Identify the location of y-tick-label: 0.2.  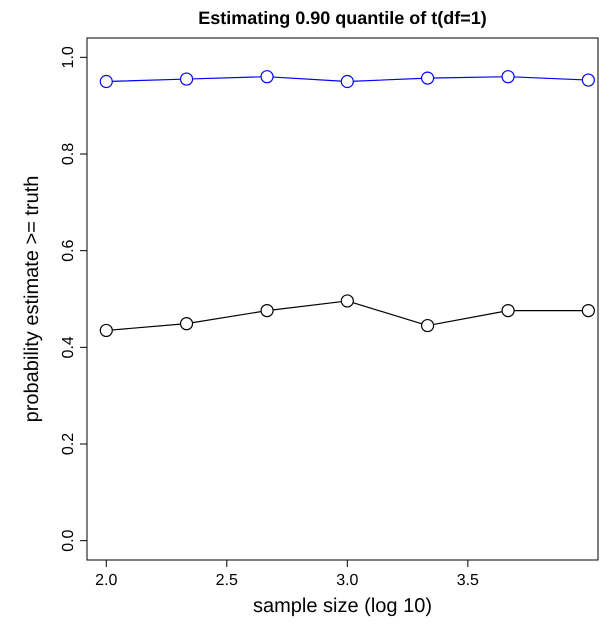
(68, 444).